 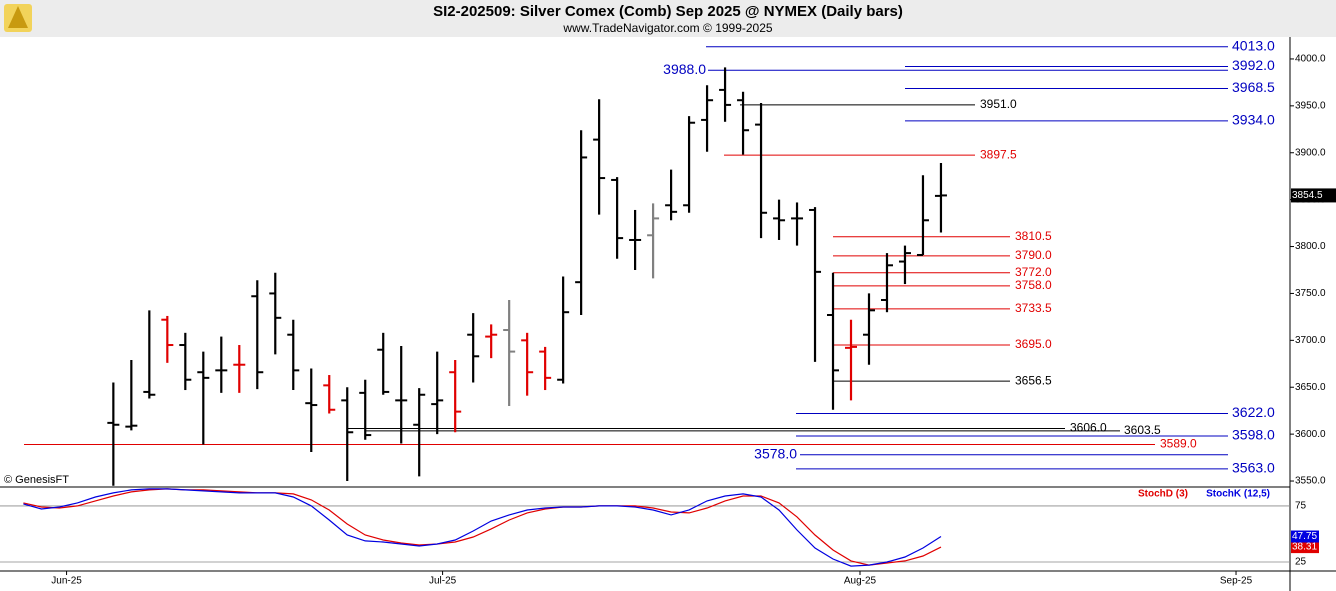 I want to click on level-label: 3563.0, so click(x=1253, y=468).